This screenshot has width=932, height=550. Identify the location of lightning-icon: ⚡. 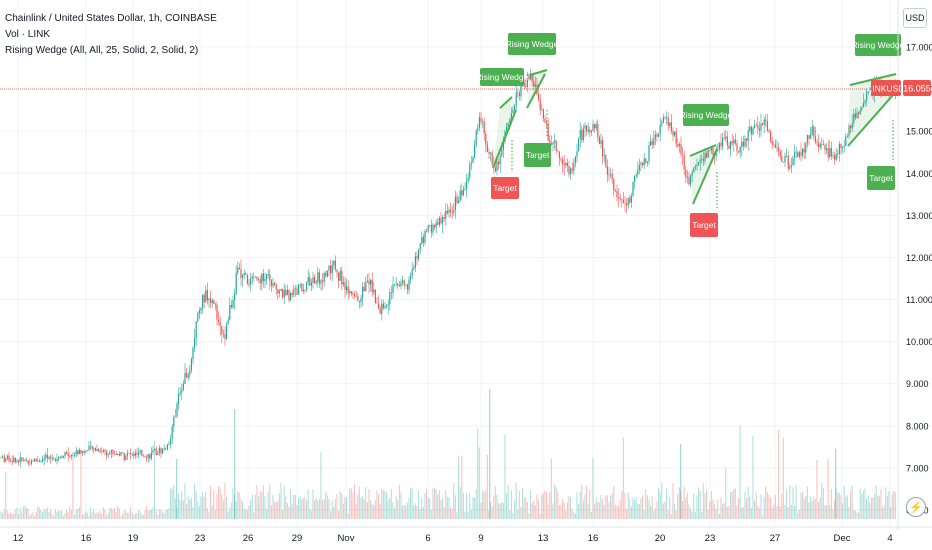
(916, 507).